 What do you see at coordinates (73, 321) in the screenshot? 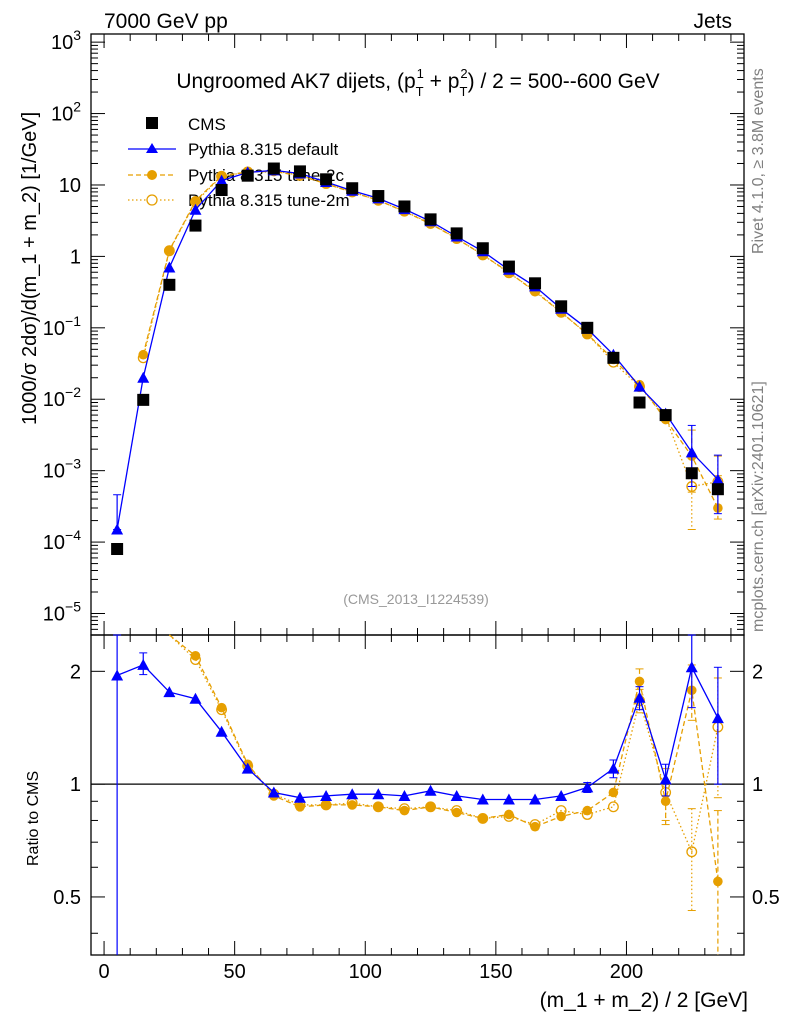
I see `y-tick-label-exponent: −1` at bounding box center [73, 321].